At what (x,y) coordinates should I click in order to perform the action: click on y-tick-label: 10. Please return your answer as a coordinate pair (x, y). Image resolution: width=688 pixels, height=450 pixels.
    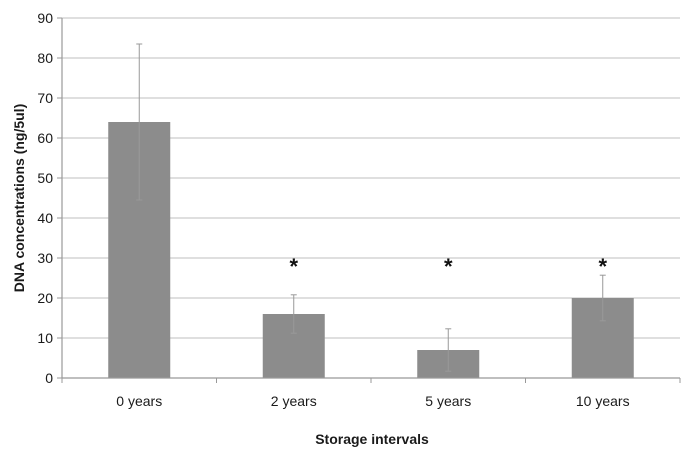
    Looking at the image, I should click on (45, 338).